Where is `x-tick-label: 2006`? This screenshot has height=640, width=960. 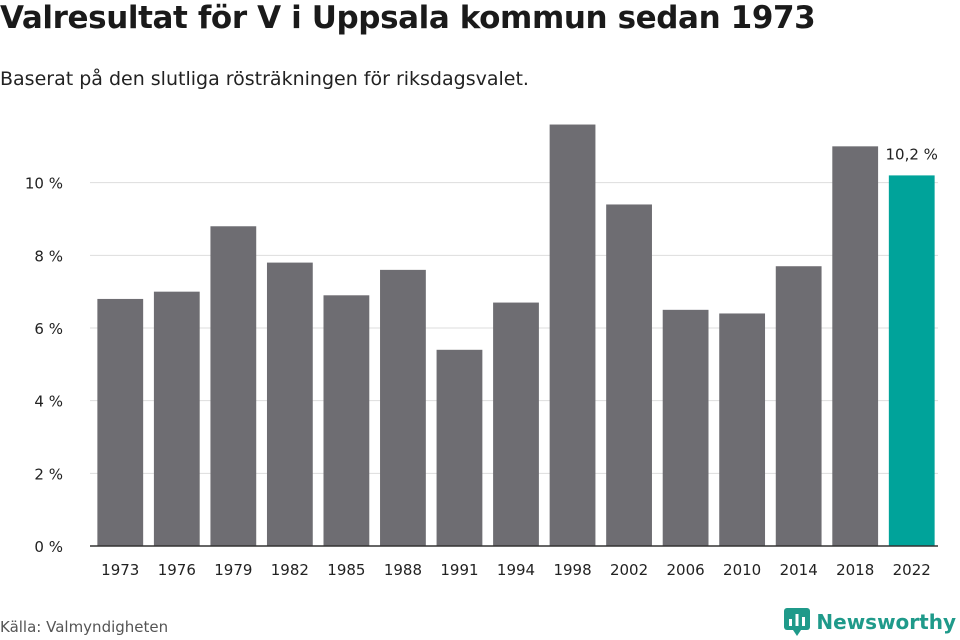 x-tick-label: 2006 is located at coordinates (686, 570).